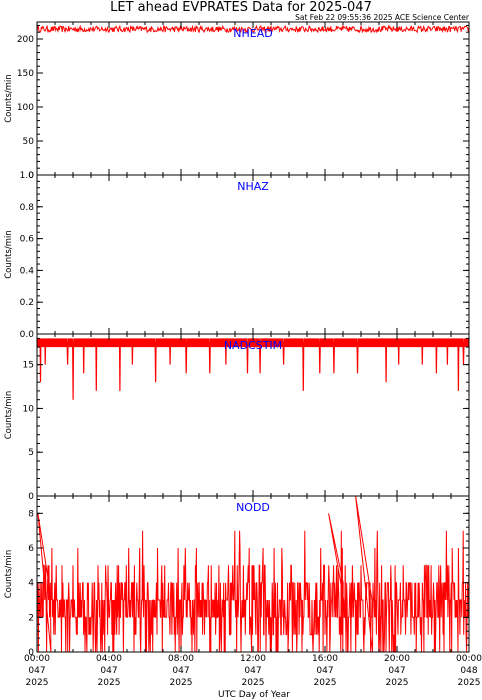 The height and width of the screenshot is (700, 482). I want to click on y-tick-label: 6, so click(31, 549).